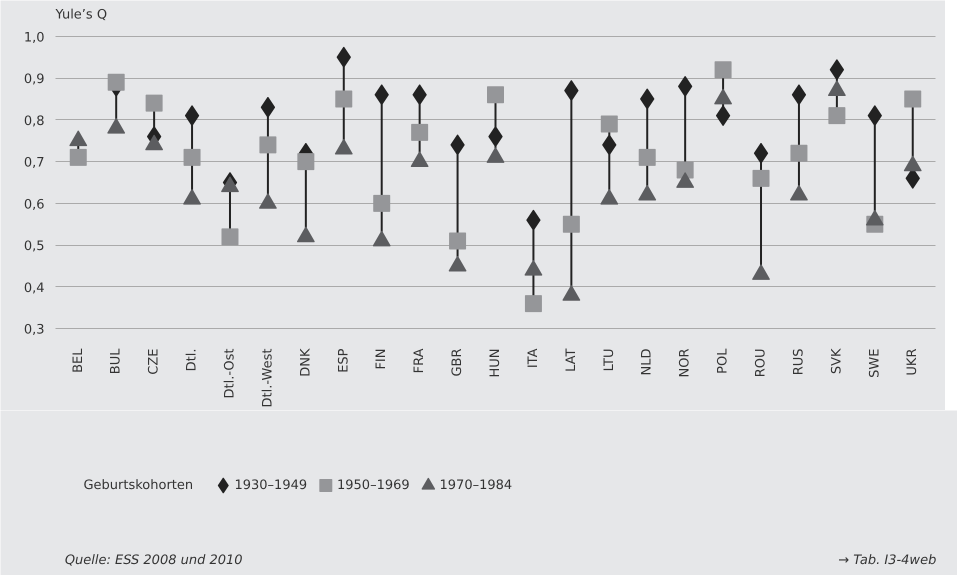 The image size is (957, 576). Describe the element at coordinates (571, 360) in the screenshot. I see `x-tick-label: LAT` at that location.